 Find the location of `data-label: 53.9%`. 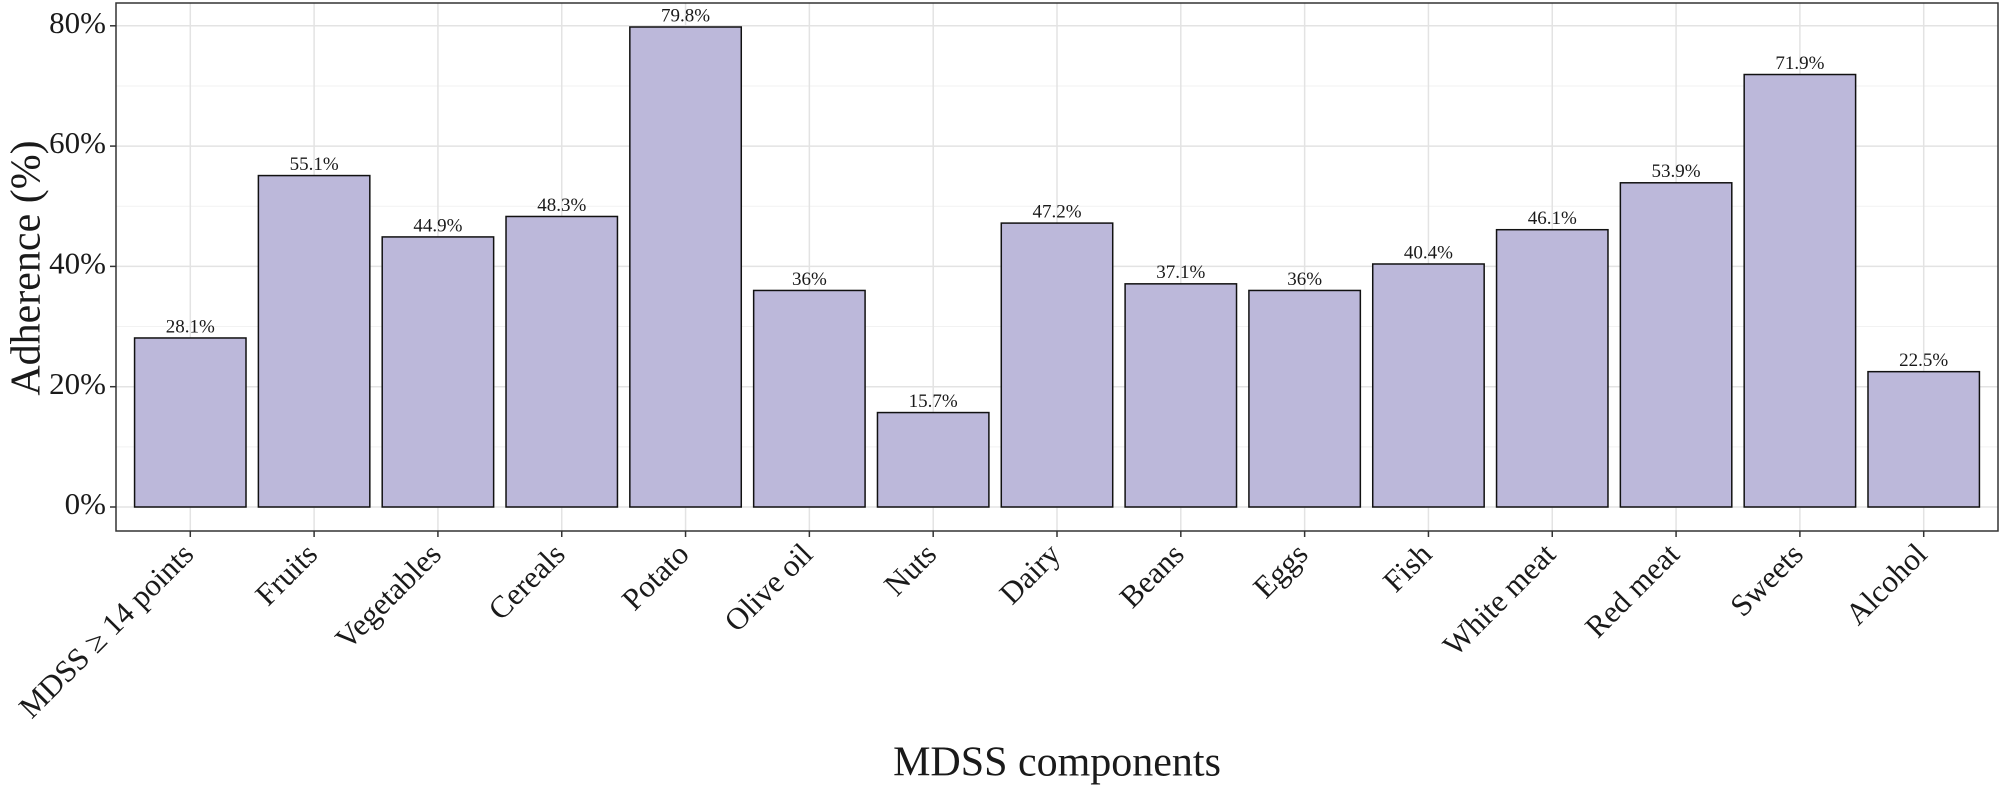

data-label: 53.9% is located at coordinates (1676, 171).